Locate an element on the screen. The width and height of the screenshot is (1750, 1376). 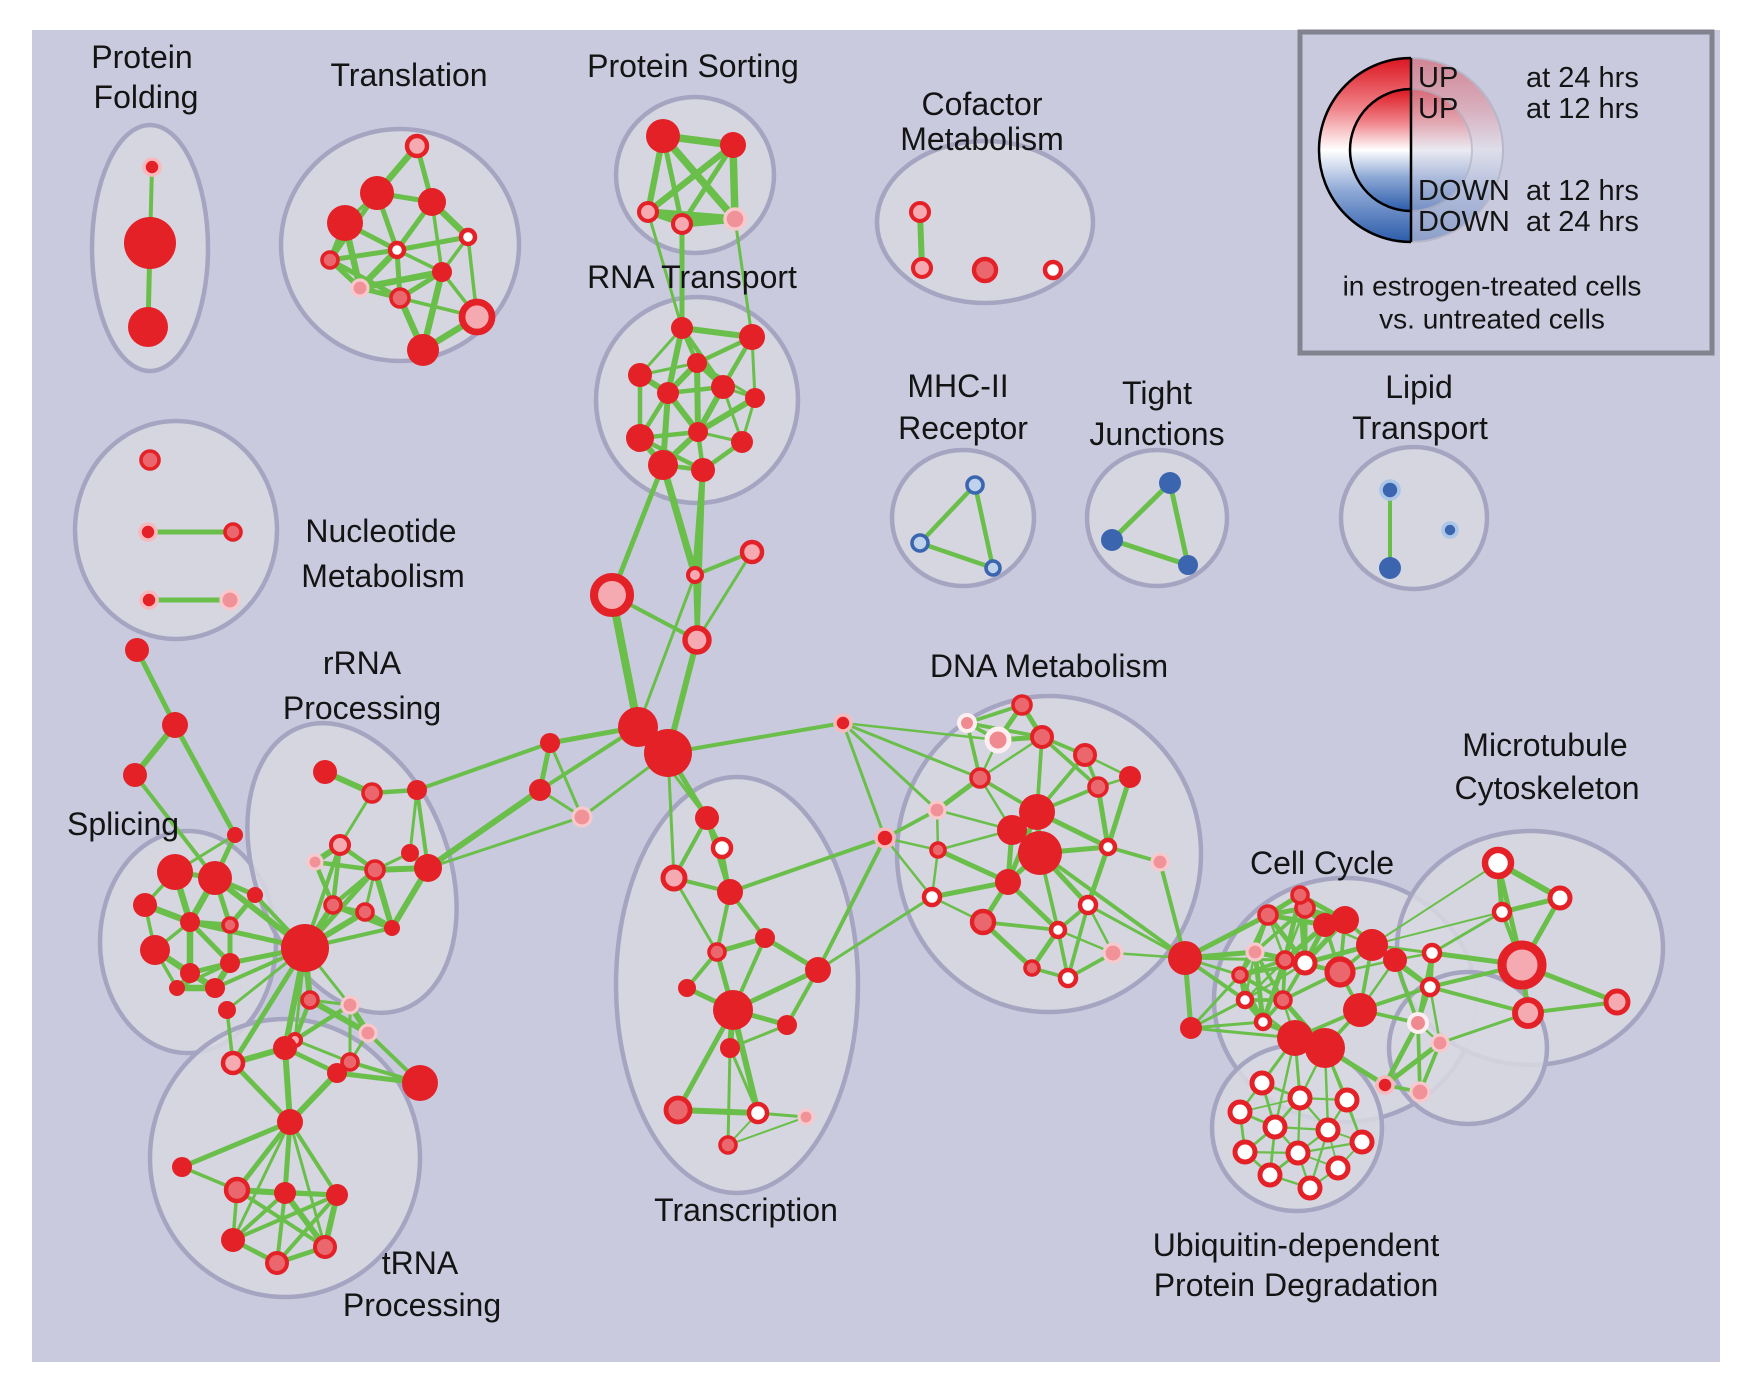
legend-down12-dir: DOWN is located at coordinates (1464, 191).